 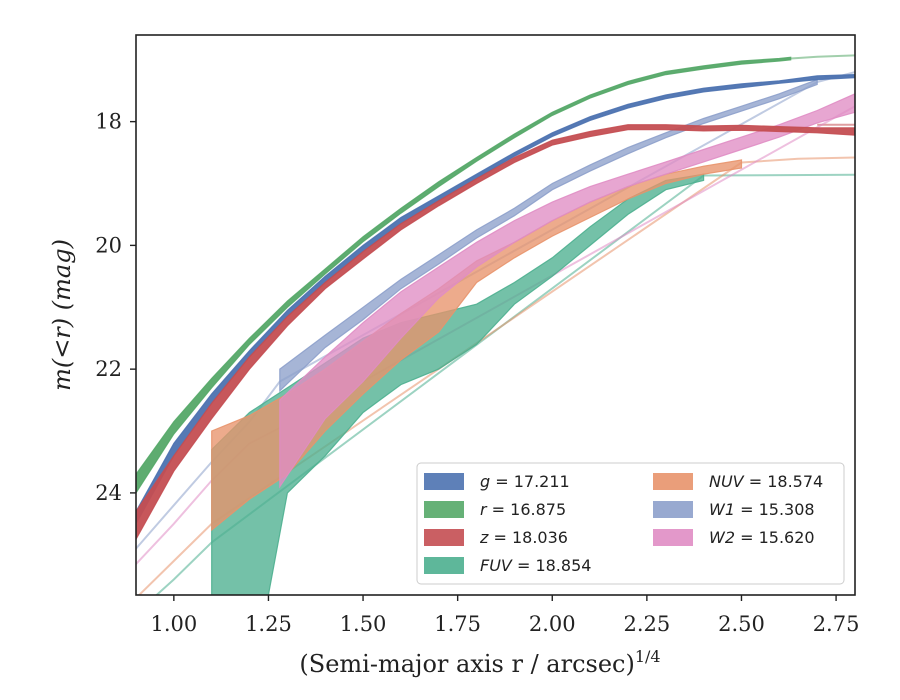 What do you see at coordinates (108, 245) in the screenshot?
I see `y-tick-label: 20` at bounding box center [108, 245].